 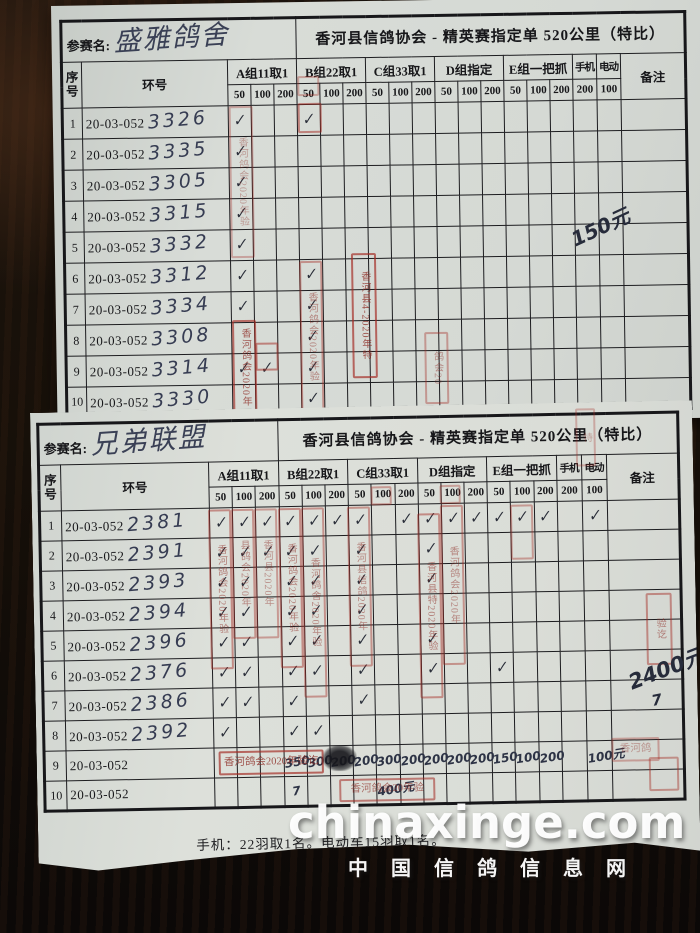 What do you see at coordinates (319, 761) in the screenshot?
I see `mark-cell: 300` at bounding box center [319, 761].